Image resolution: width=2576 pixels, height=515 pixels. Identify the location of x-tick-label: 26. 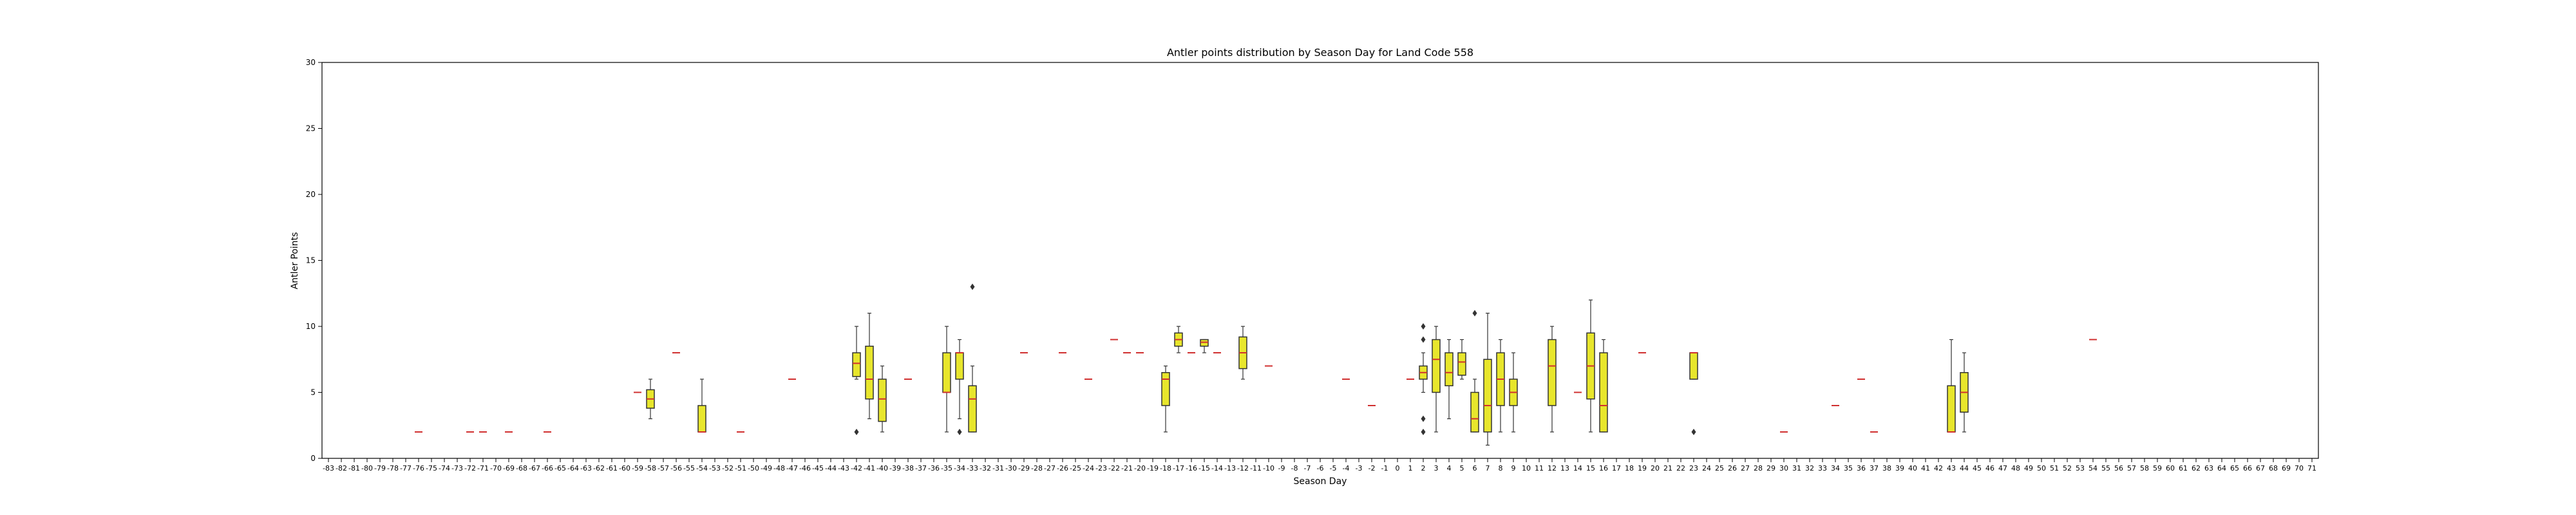
(1733, 468).